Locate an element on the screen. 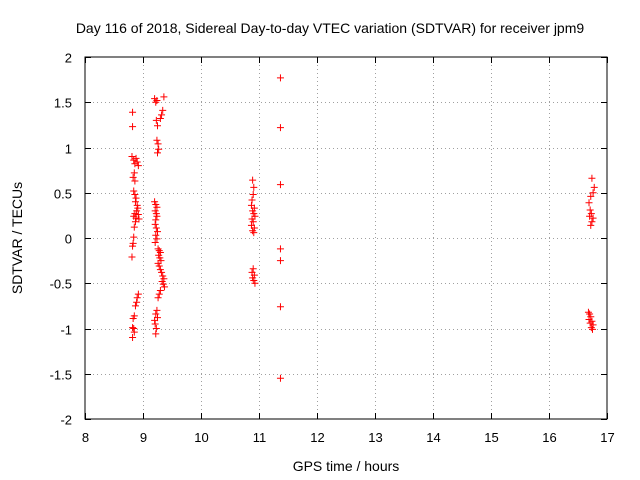  x-axis-label: GPS time / hours is located at coordinates (346, 466).